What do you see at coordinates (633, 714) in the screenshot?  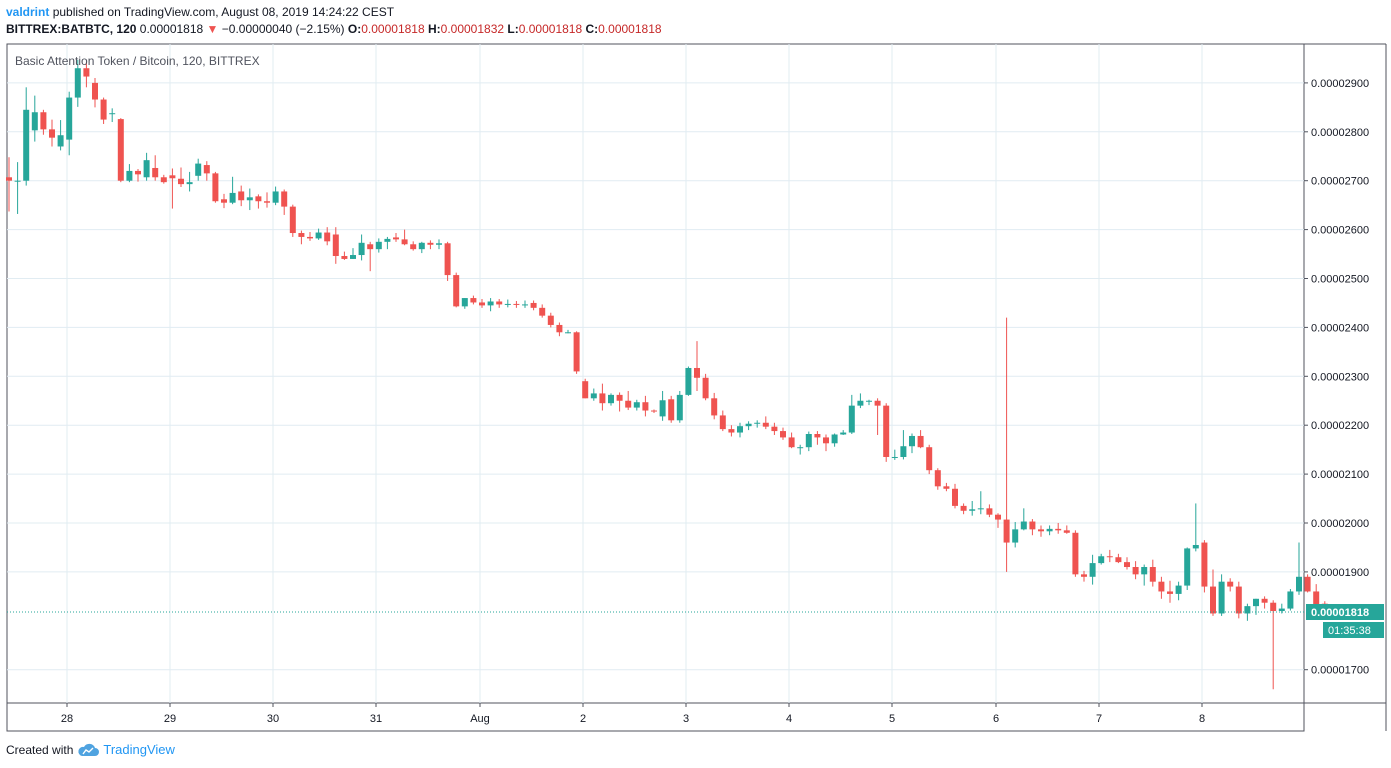 I see `time-axis: 28 29 30 31 Aug 2 3 4 5 6 7 8` at bounding box center [633, 714].